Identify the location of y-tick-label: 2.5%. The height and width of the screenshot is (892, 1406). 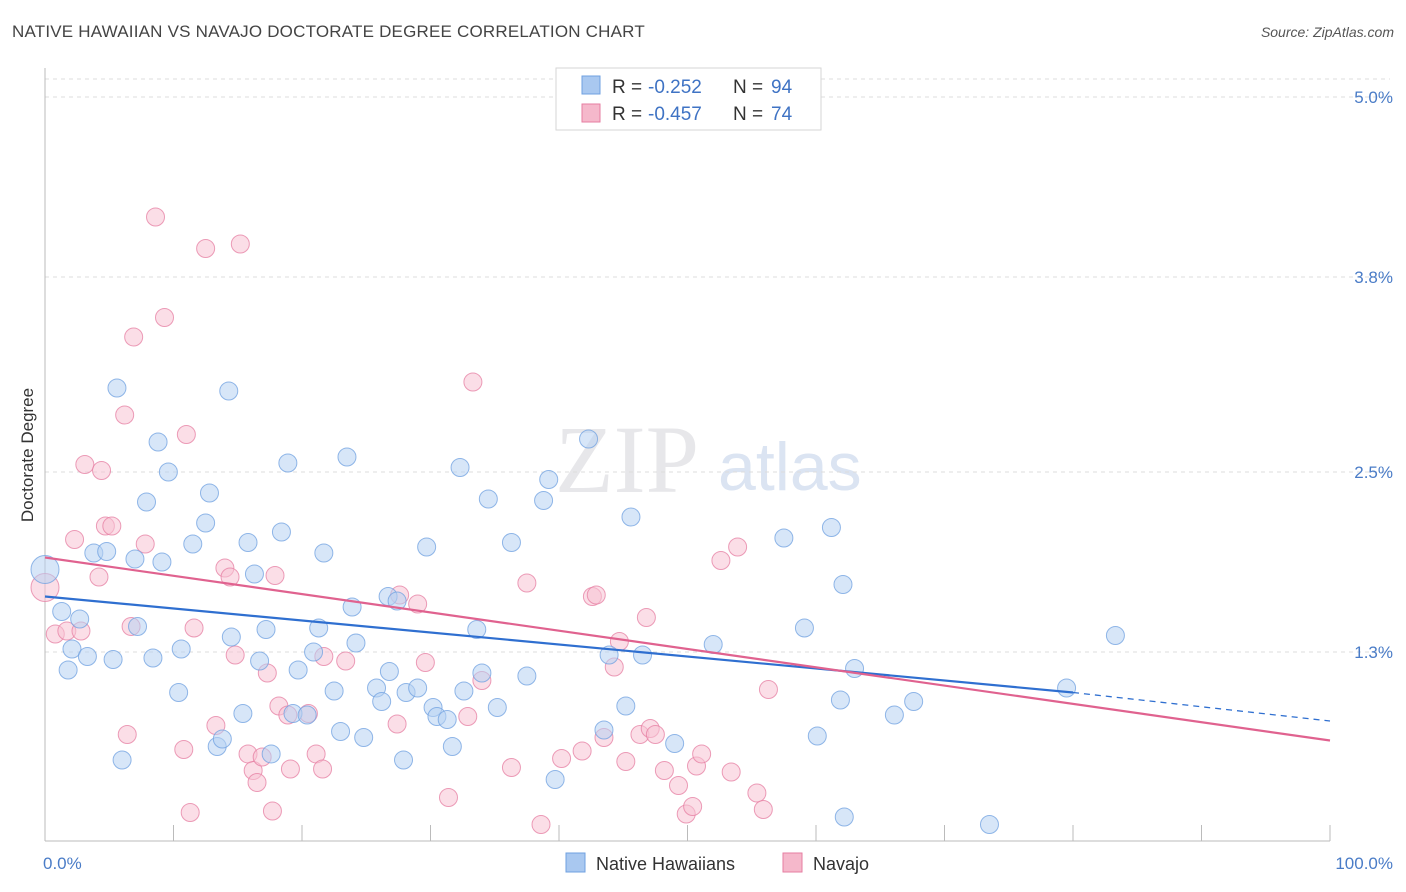
(1373, 472).